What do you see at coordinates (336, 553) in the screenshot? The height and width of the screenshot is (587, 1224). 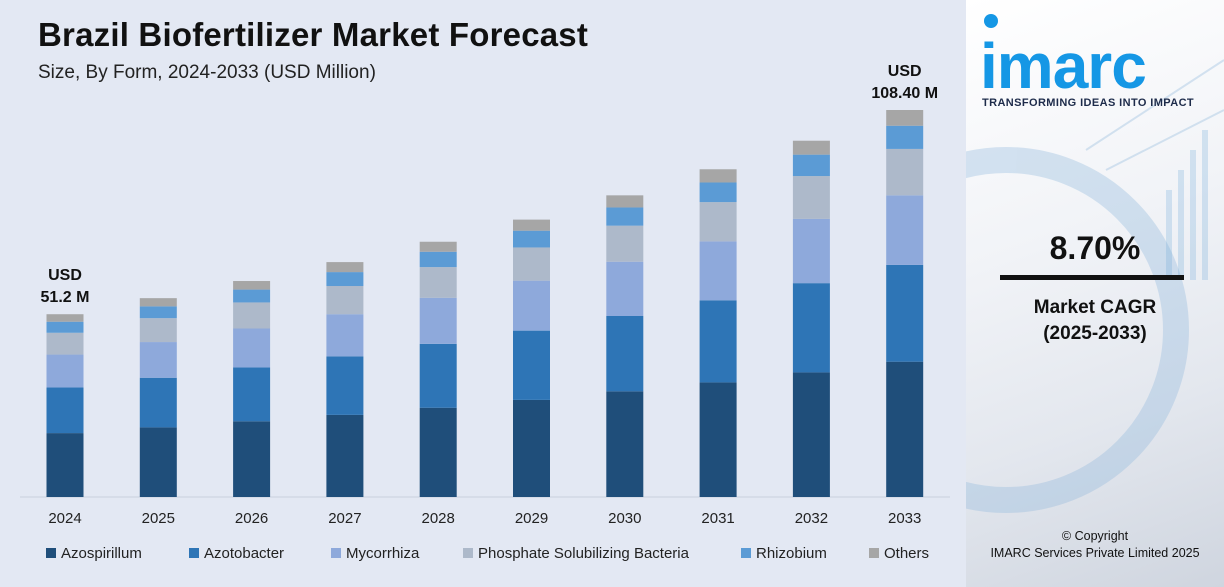 I see `legend-swatch-mycorrhiza` at bounding box center [336, 553].